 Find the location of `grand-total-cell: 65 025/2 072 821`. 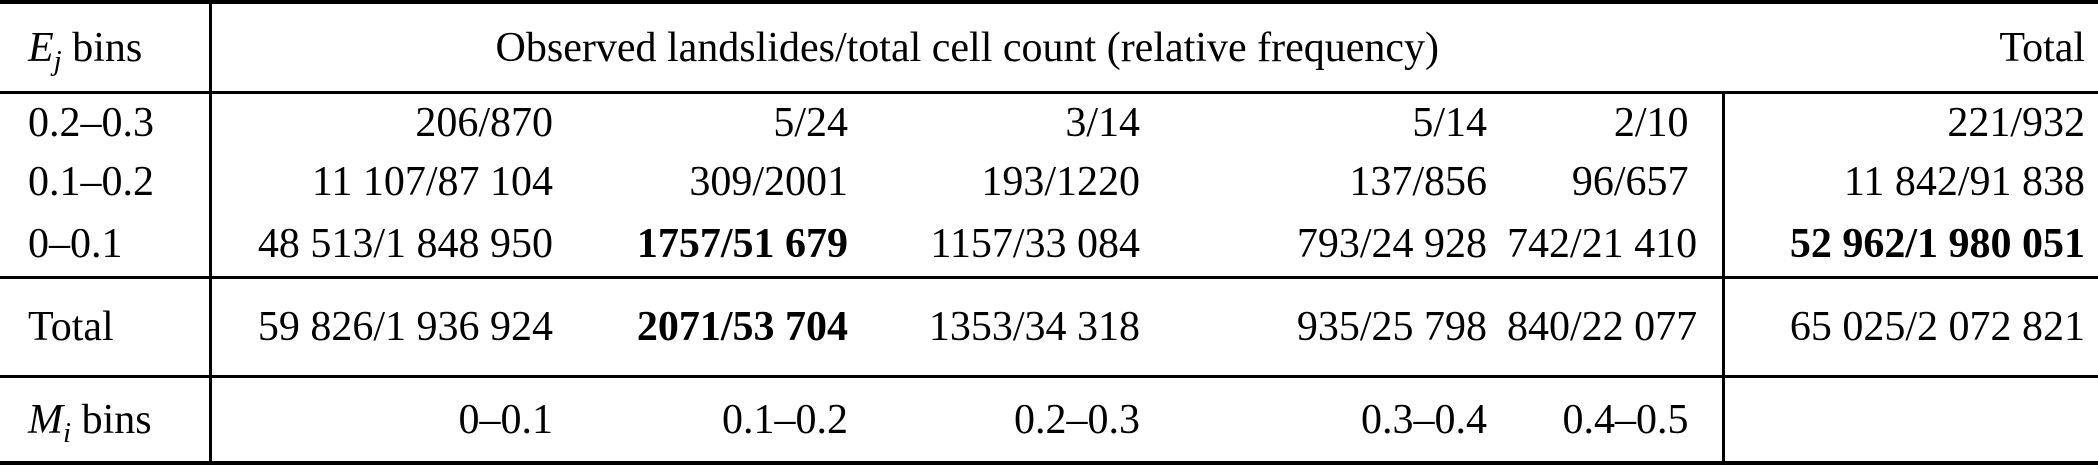

grand-total-cell: 65 025/2 072 821 is located at coordinates (1910, 326).